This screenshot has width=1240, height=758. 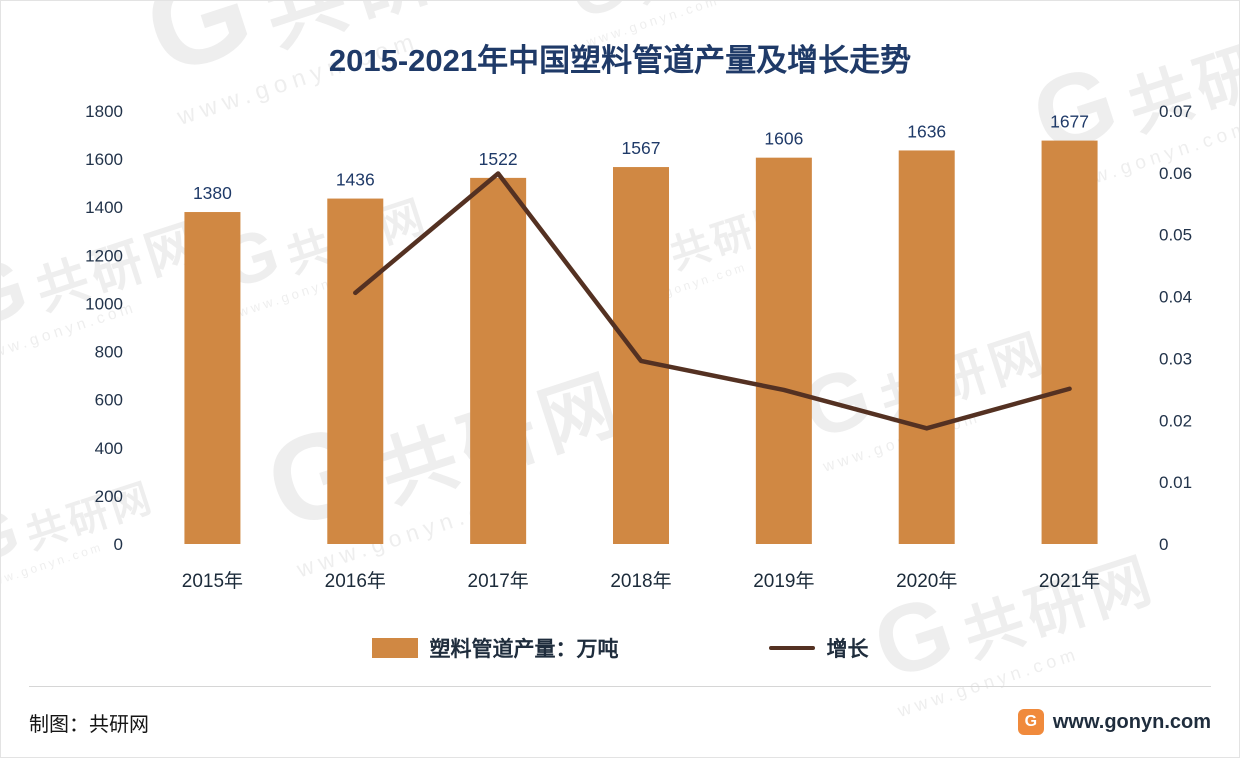 I want to click on gonyn-logo-letter: G, so click(x=1031, y=721).